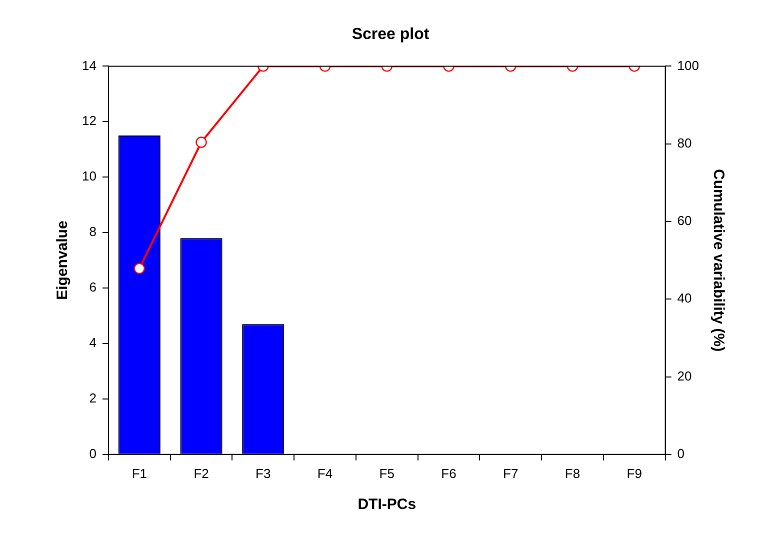 This screenshot has height=543, width=776. What do you see at coordinates (263, 473) in the screenshot?
I see `x-tick-label: F3` at bounding box center [263, 473].